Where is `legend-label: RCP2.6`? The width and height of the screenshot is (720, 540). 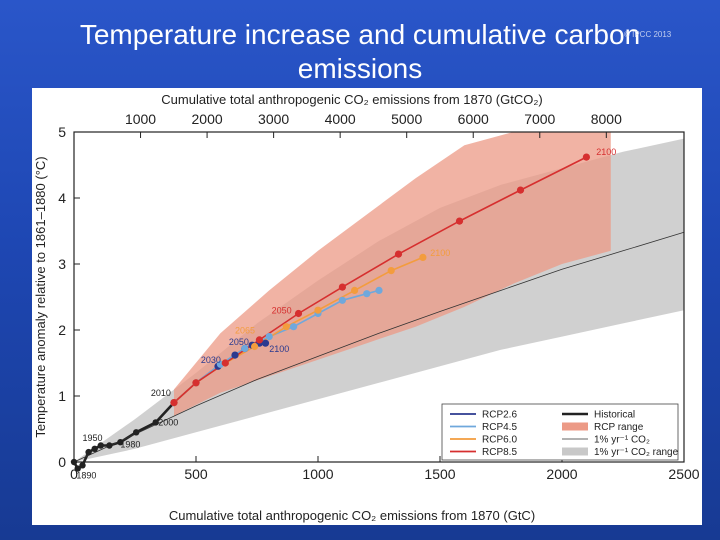
legend-label: RCP2.6 is located at coordinates (499, 415).